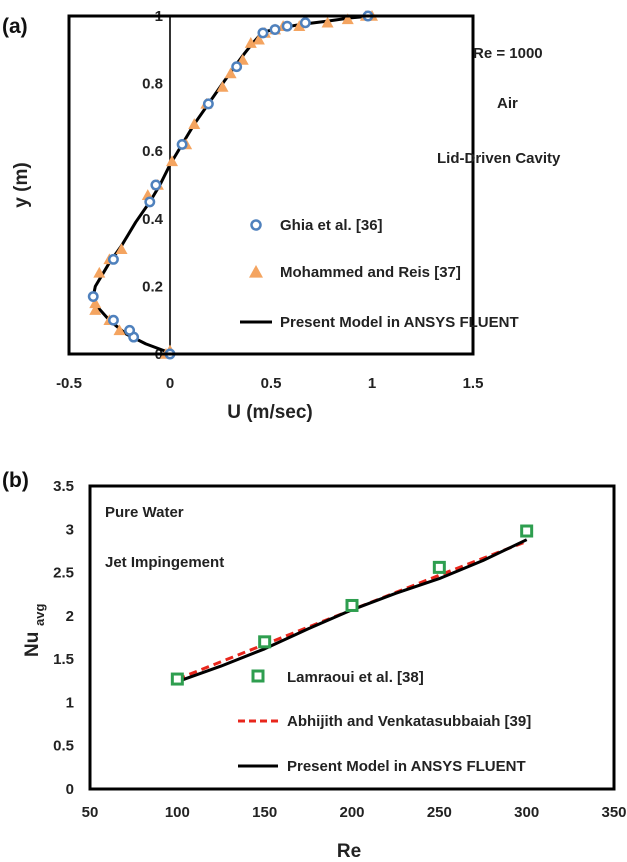 The image size is (627, 862). Describe the element at coordinates (152, 84) in the screenshot. I see `chart-a-y-tick-label: 0.8` at that location.